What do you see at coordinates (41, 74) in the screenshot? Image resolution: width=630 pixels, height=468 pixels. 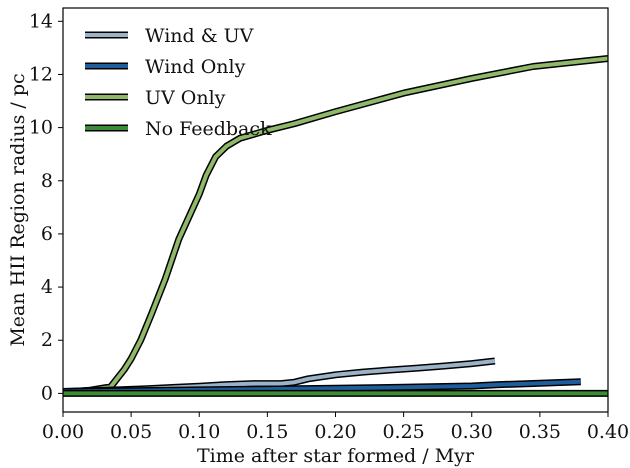 I see `y-tick-label: 12` at bounding box center [41, 74].